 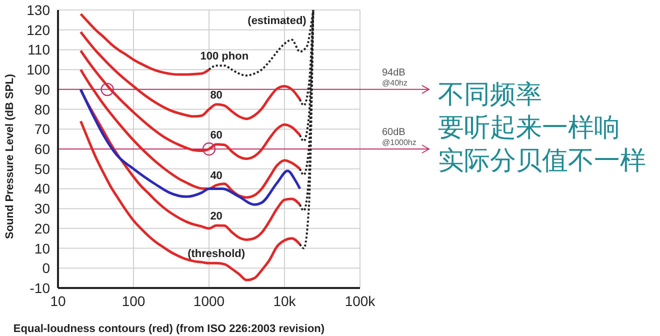 I want to click on y-tick-label: 70, so click(x=42, y=129).